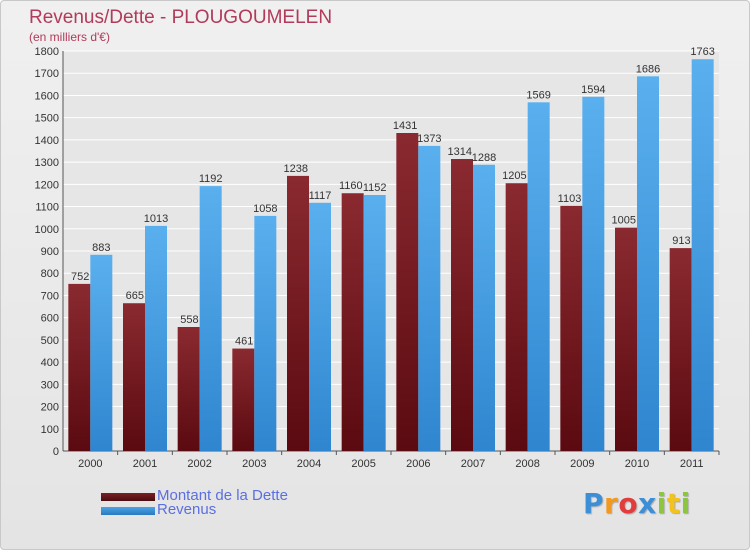 This screenshot has width=750, height=550. Describe the element at coordinates (648, 69) in the screenshot. I see `data-label-revenus: 1686` at that location.